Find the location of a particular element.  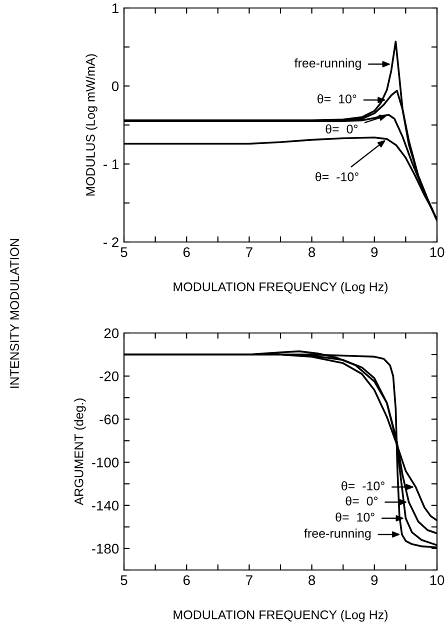

y-tick-label: 1 is located at coordinates (115, 8).